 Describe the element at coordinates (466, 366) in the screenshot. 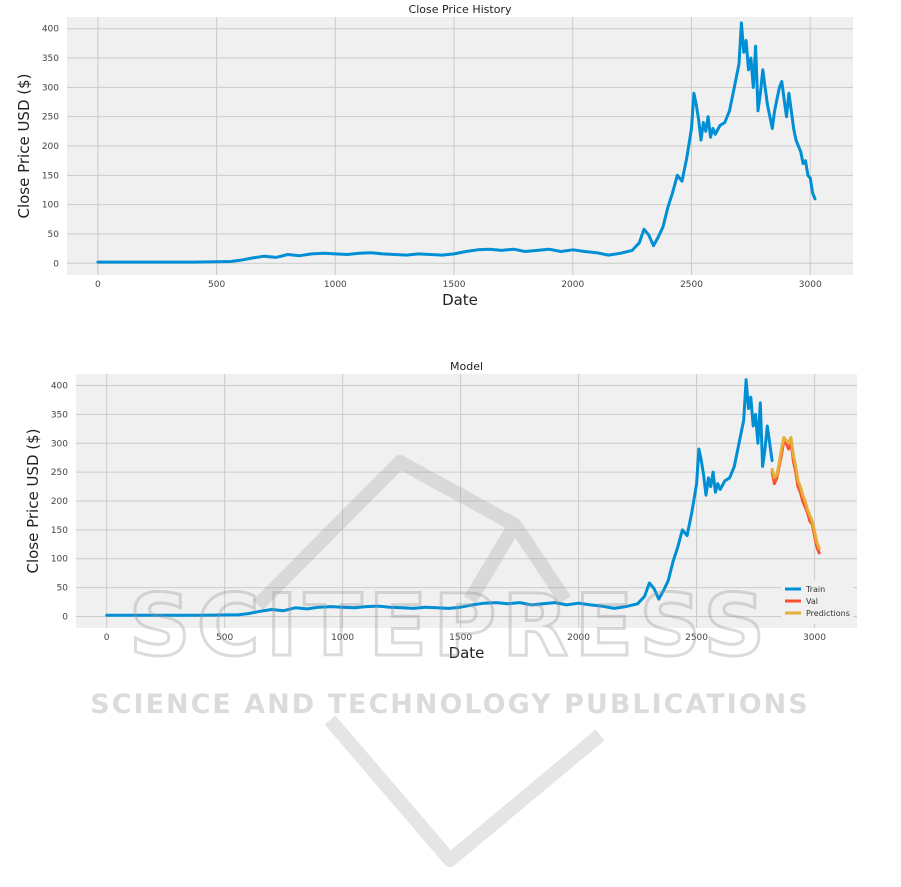

I see `chart-title: Model` at that location.